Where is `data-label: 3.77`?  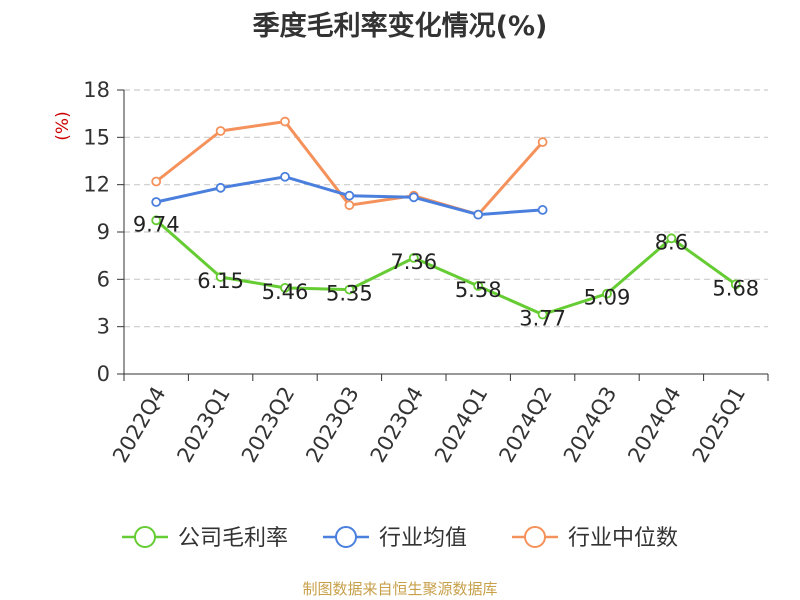 data-label: 3.77 is located at coordinates (542, 319).